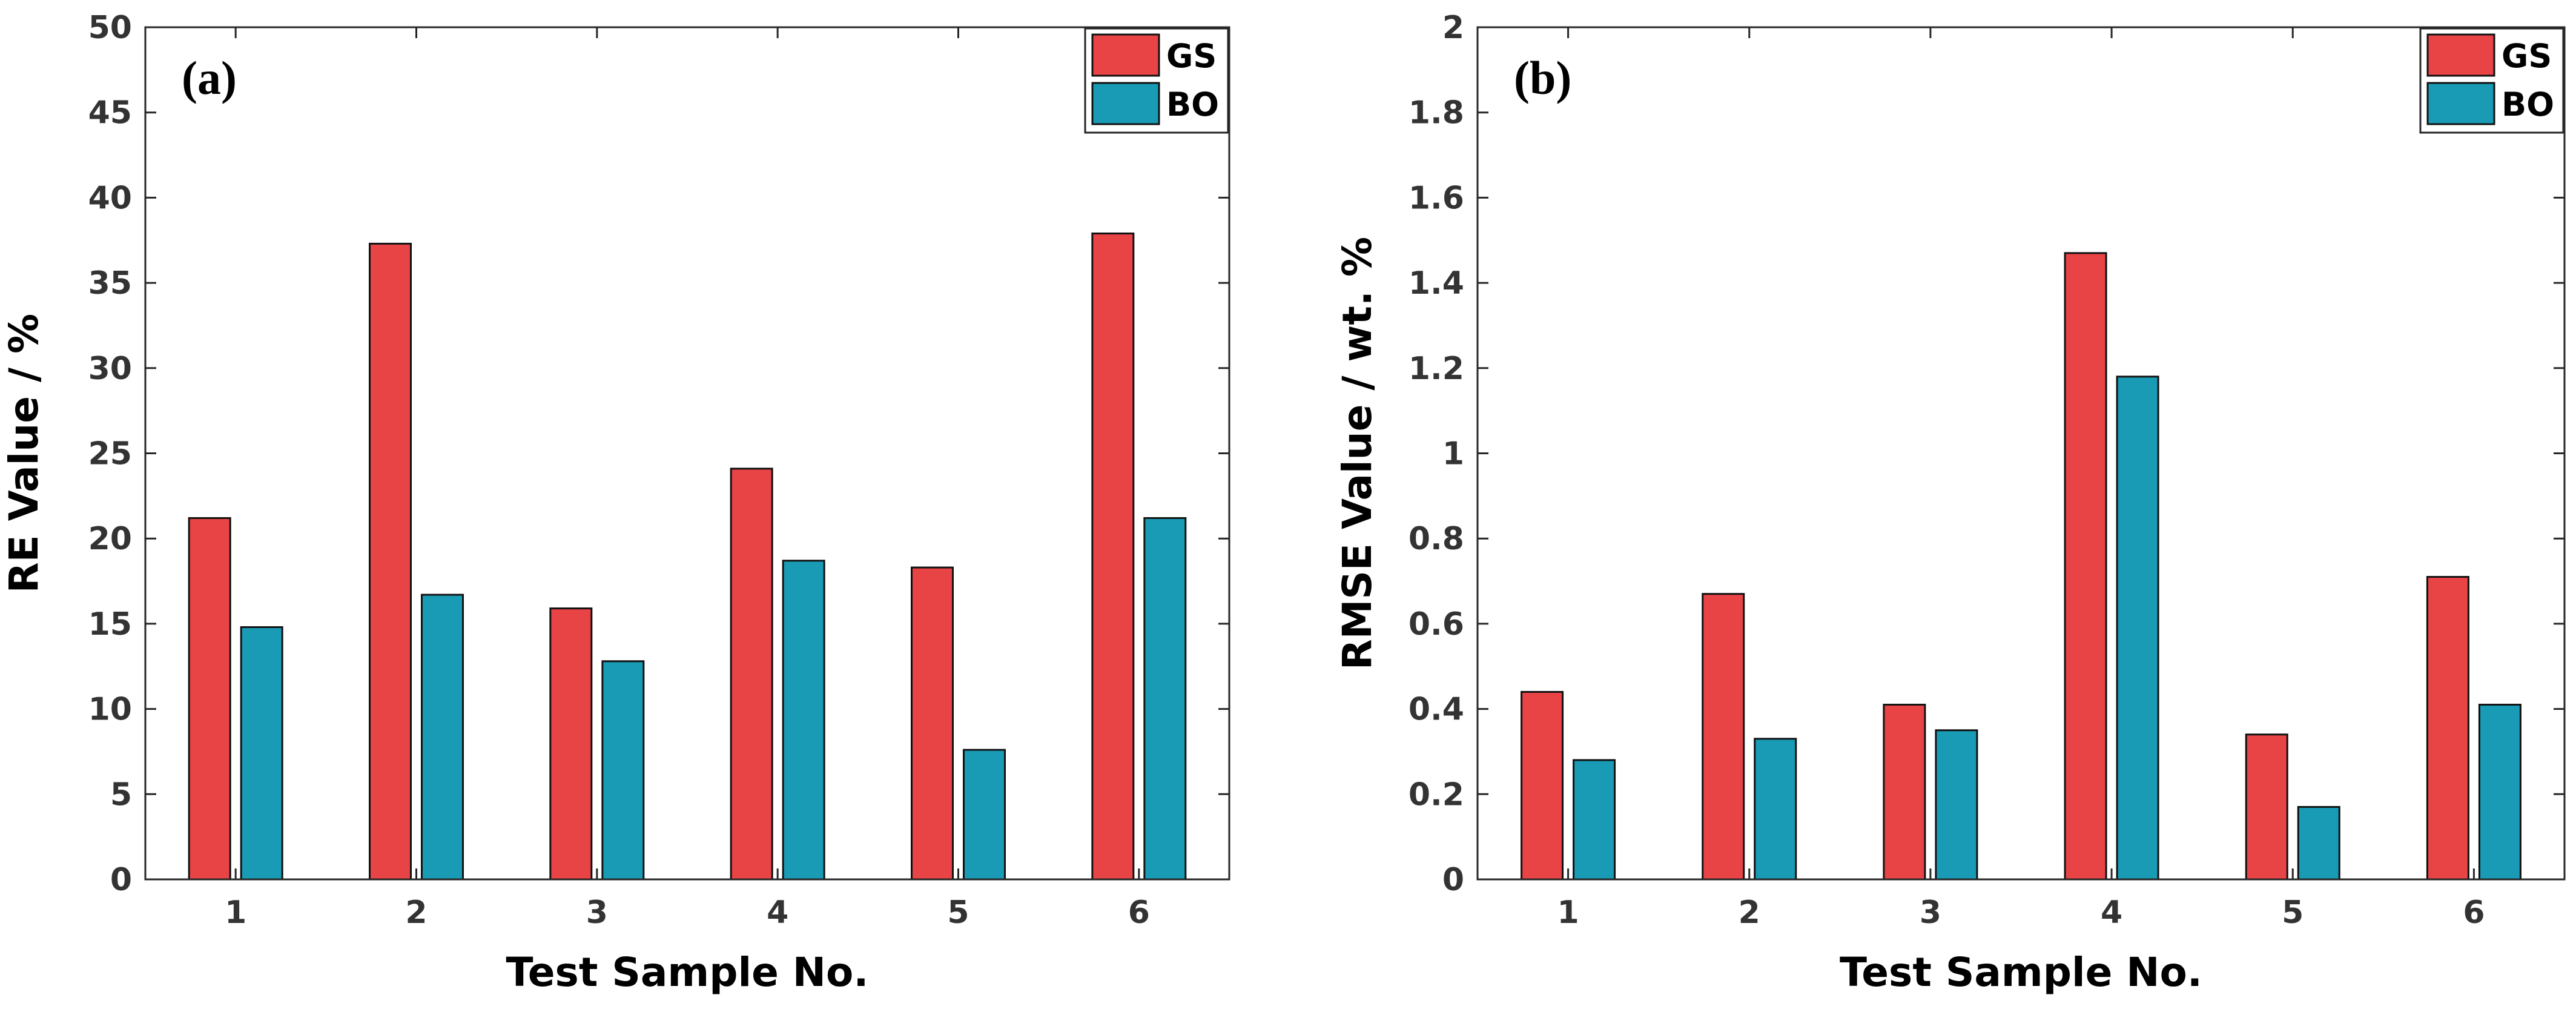 Image resolution: width=2576 pixels, height=1012 pixels. Describe the element at coordinates (1125, 55) in the screenshot. I see `chart-0-legend-swatch-gs` at that location.